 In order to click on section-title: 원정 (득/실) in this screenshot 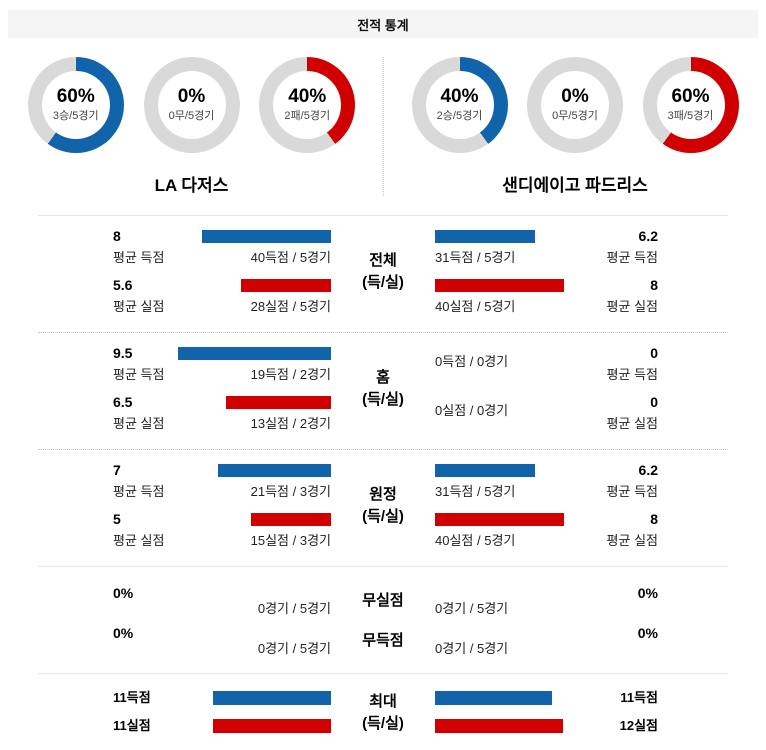, I will do `click(383, 506)`.